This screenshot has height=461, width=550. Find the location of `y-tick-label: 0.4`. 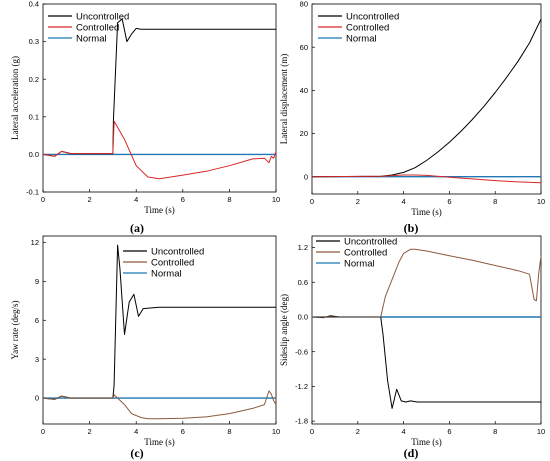

y-tick-label: 0.4 is located at coordinates (34, 4).